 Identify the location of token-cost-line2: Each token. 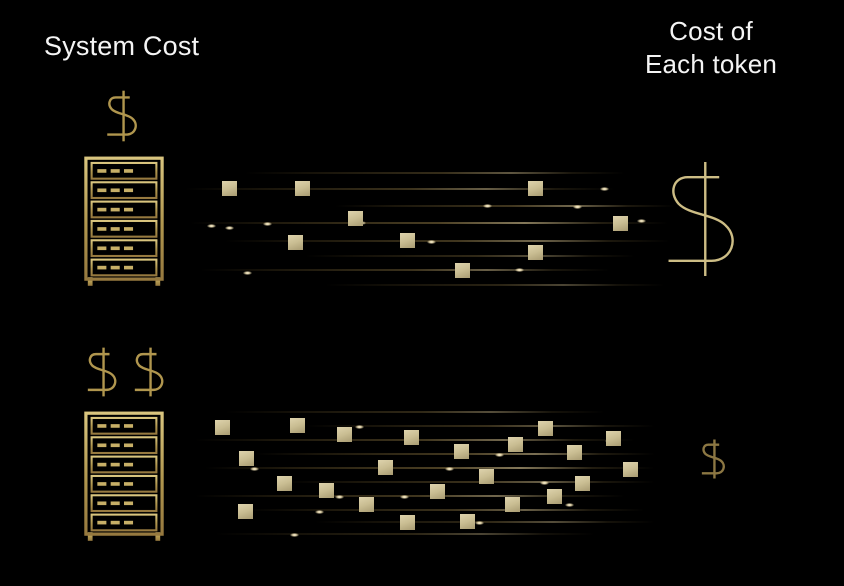
(711, 64).